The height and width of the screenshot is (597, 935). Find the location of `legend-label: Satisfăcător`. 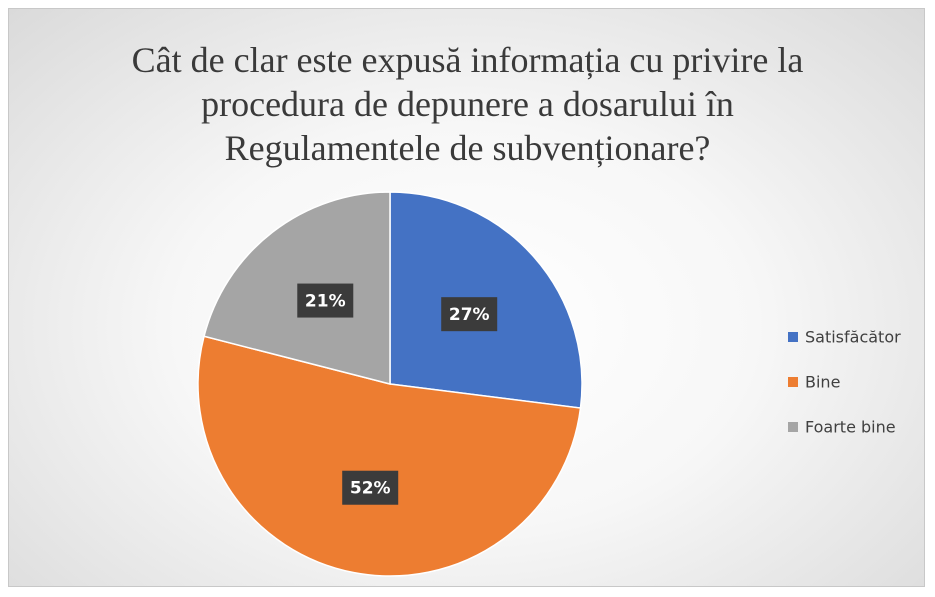

legend-label: Satisfăcător is located at coordinates (853, 337).